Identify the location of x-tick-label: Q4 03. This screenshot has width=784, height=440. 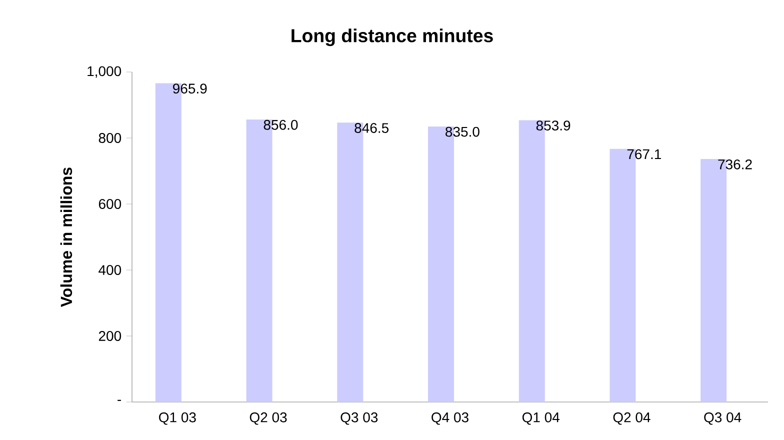
(450, 418).